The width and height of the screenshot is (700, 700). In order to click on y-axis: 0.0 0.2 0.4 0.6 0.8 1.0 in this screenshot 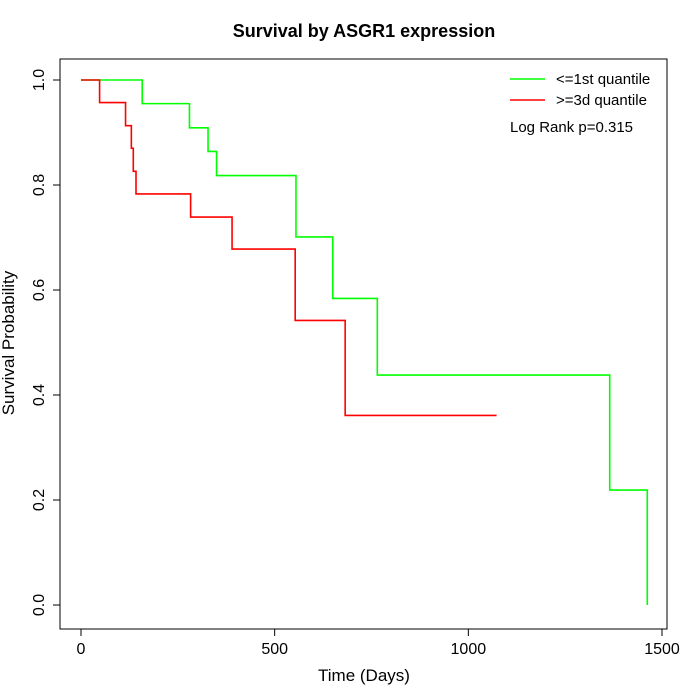, I will do `click(46, 342)`.